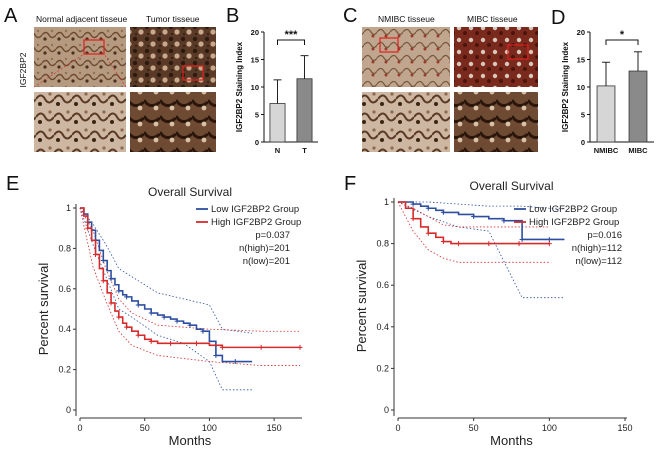 The width and height of the screenshot is (669, 463). I want to click on significance-marker: *, so click(622, 35).